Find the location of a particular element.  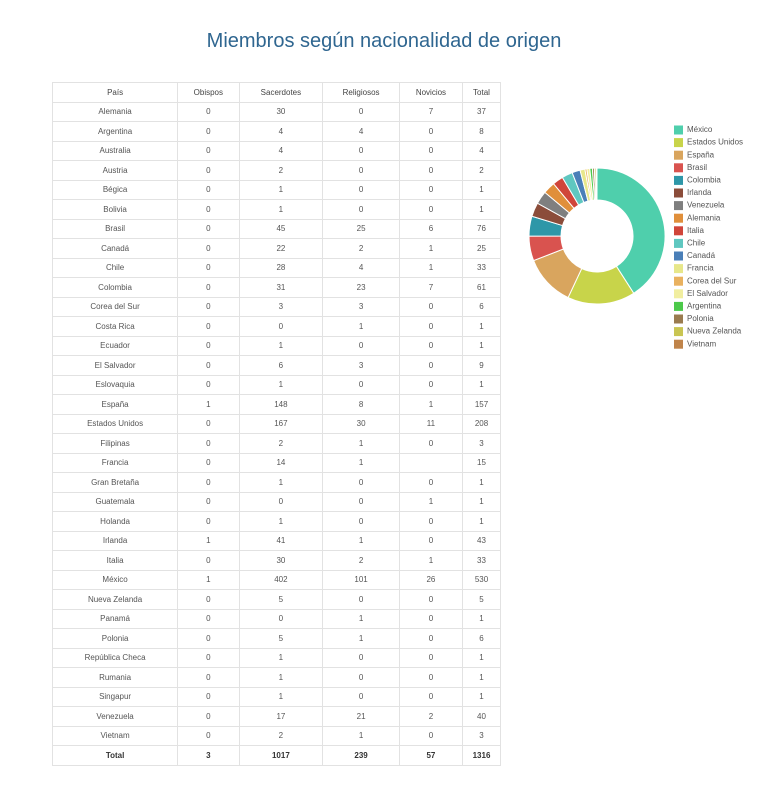

table-row: El Salvador 0 6 3 0 9 is located at coordinates (276, 365).